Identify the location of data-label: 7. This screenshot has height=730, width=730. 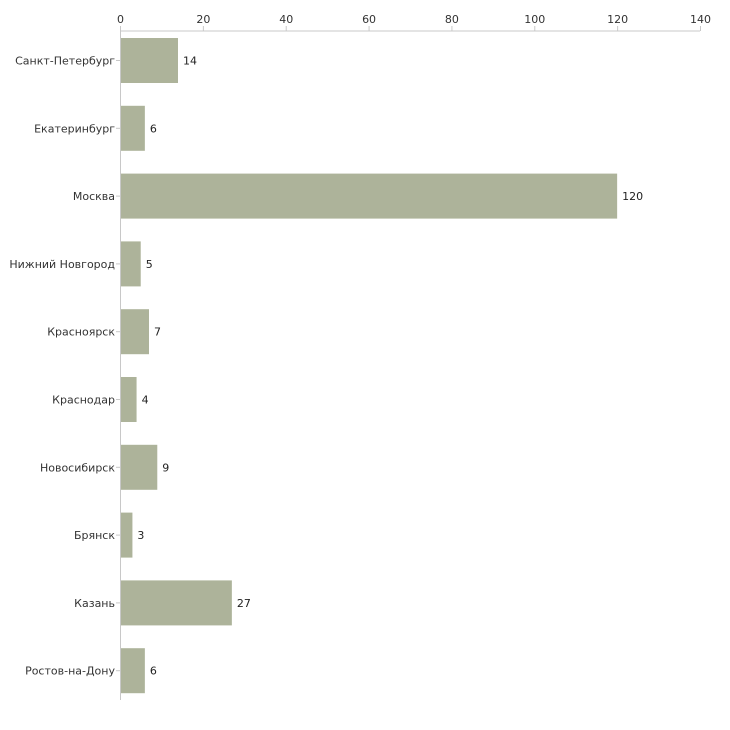
(157, 332).